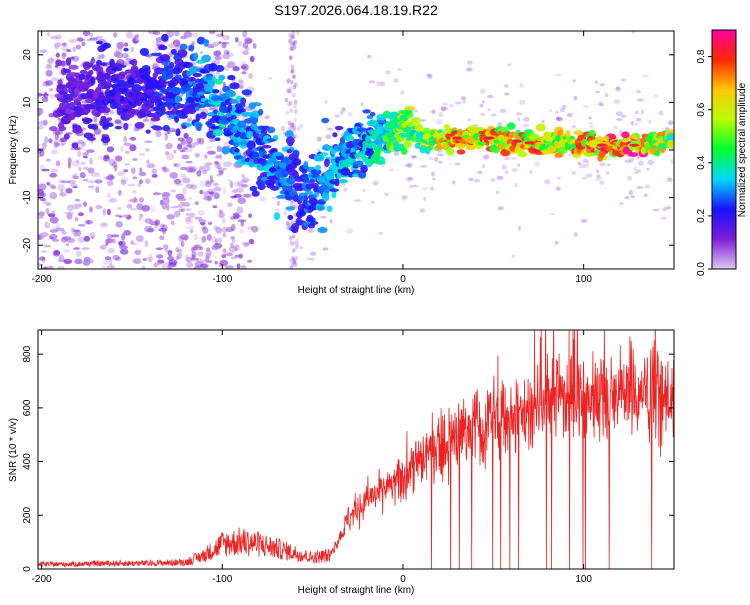  What do you see at coordinates (356, 10) in the screenshot?
I see `chart-title: S197.2026.064.18.19.R22` at bounding box center [356, 10].